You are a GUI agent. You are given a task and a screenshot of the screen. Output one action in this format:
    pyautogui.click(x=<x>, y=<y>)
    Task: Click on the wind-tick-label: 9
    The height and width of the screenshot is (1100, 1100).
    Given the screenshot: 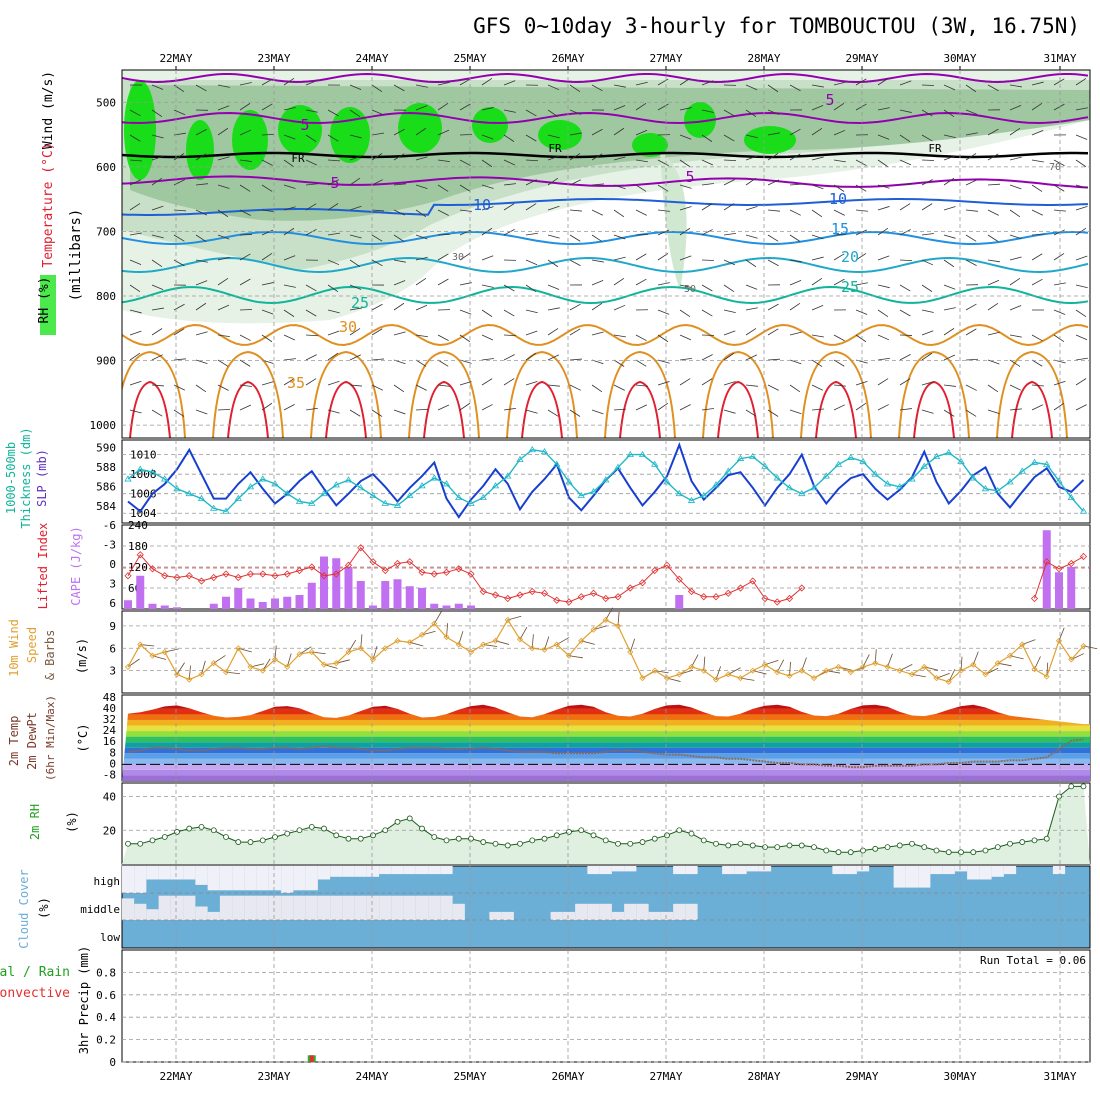 What is the action you would take?
    pyautogui.click(x=112, y=626)
    